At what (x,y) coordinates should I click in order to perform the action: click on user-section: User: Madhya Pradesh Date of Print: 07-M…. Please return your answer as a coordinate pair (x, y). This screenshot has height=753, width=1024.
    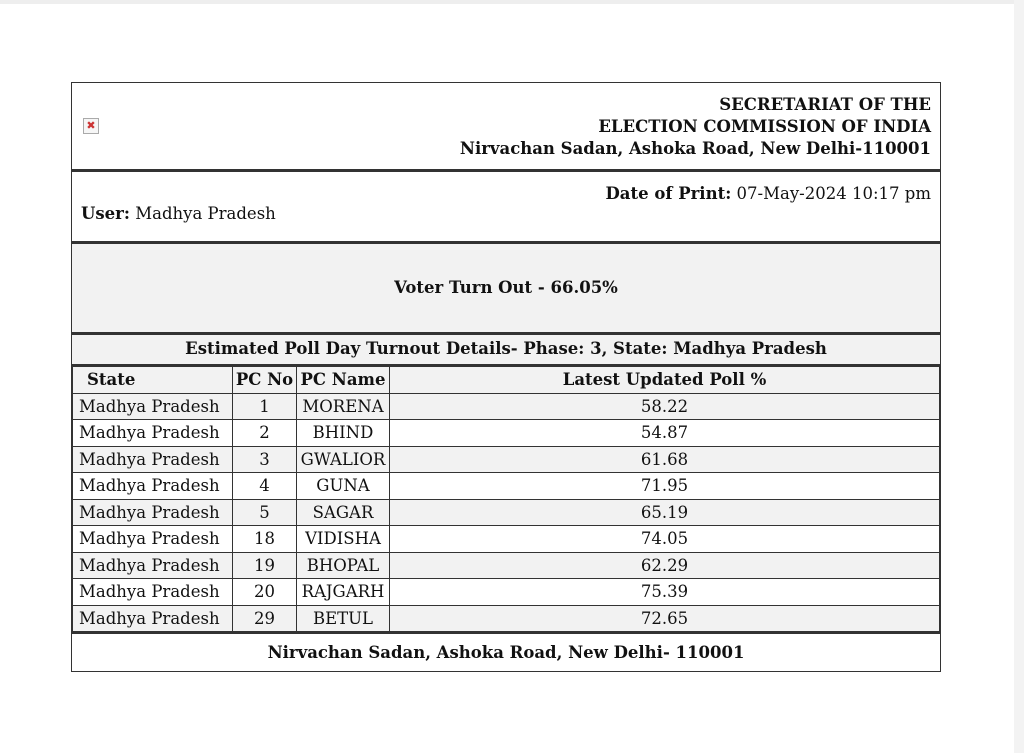
    Looking at the image, I should click on (506, 208).